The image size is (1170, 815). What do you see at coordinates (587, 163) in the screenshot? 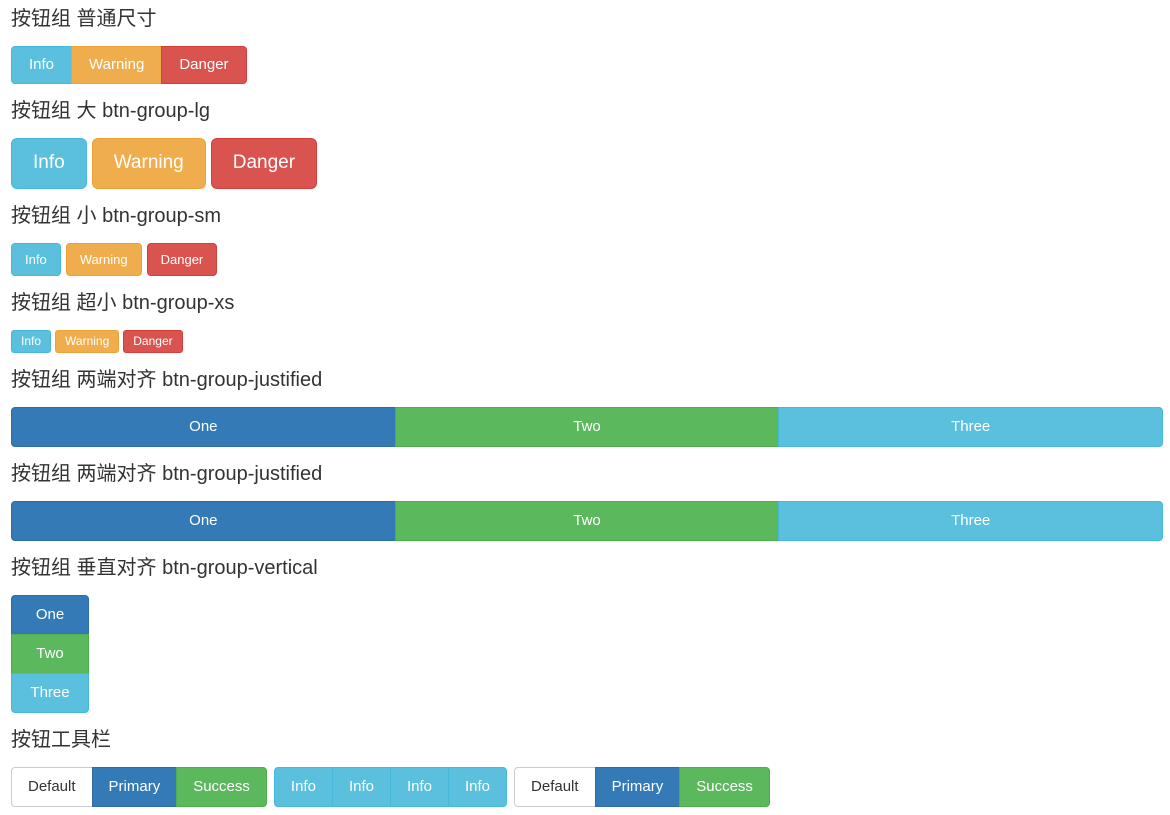
I see `btn-group-large: Info Warning Danger` at bounding box center [587, 163].